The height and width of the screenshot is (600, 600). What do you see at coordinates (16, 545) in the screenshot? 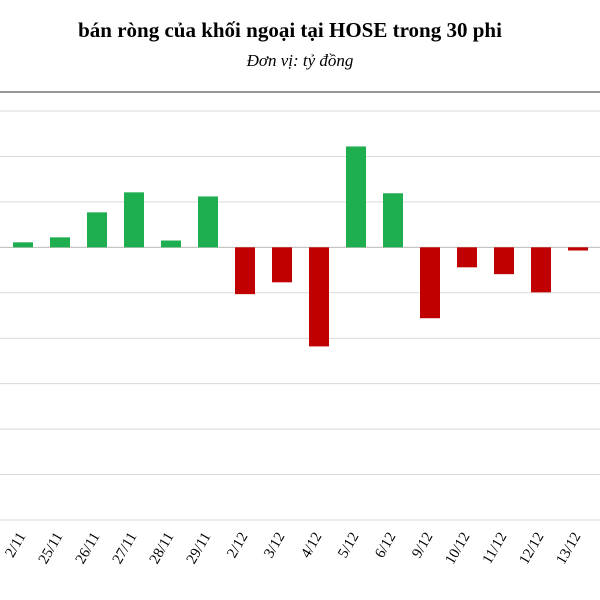
I see `x-tick-label: 2/11` at bounding box center [16, 545].